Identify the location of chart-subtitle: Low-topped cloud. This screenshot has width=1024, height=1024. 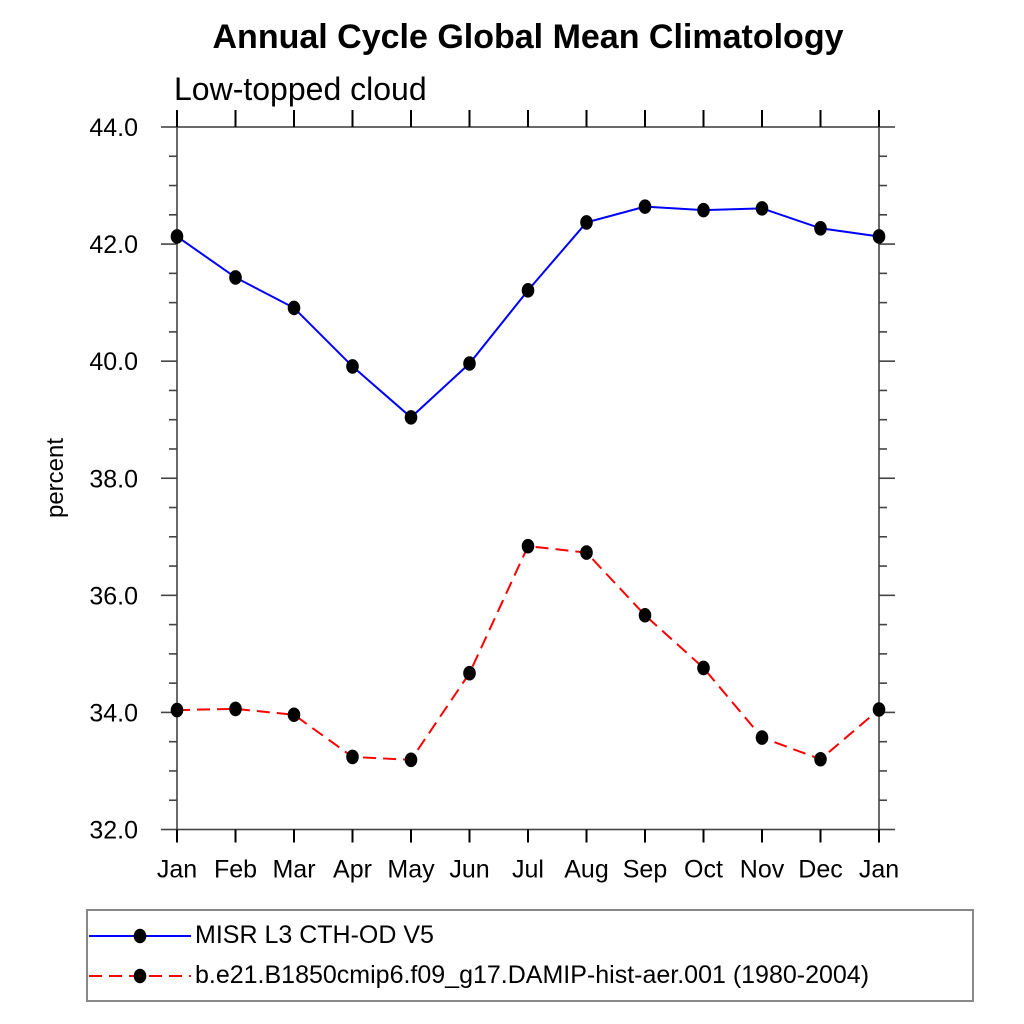
(300, 89).